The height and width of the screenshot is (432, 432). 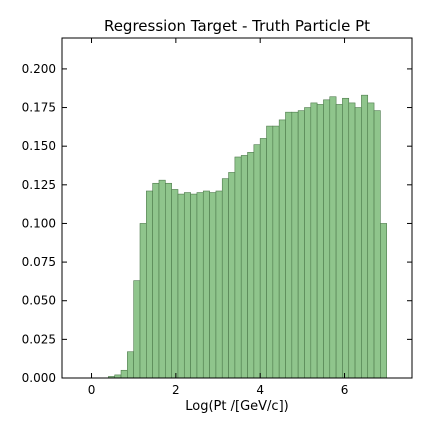 What do you see at coordinates (345, 390) in the screenshot?
I see `x-tick-label: 6` at bounding box center [345, 390].